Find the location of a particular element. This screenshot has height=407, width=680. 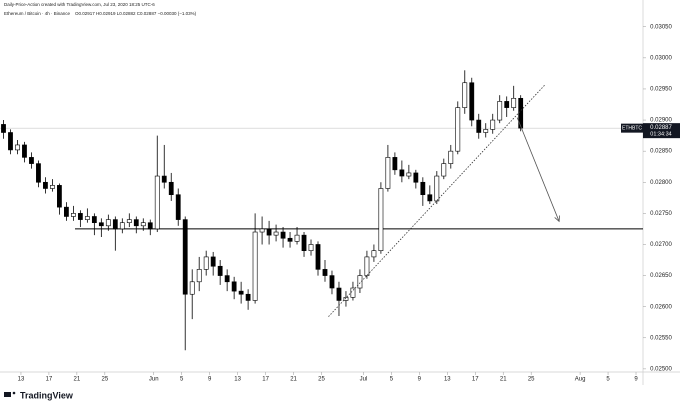

arrow-head is located at coordinates (557, 219).